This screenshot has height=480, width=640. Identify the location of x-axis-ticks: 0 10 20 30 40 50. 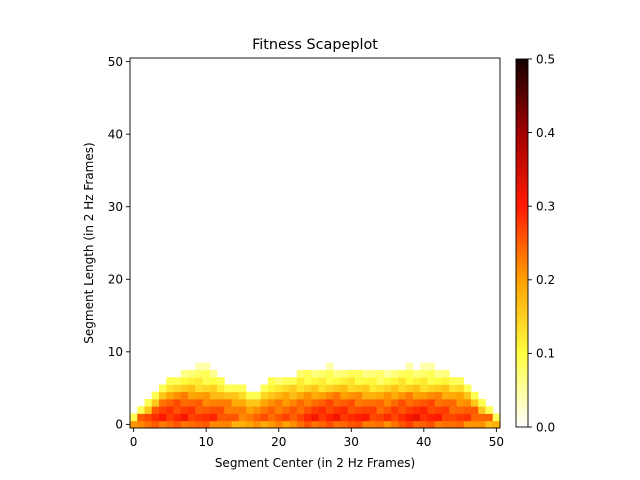
(317, 438).